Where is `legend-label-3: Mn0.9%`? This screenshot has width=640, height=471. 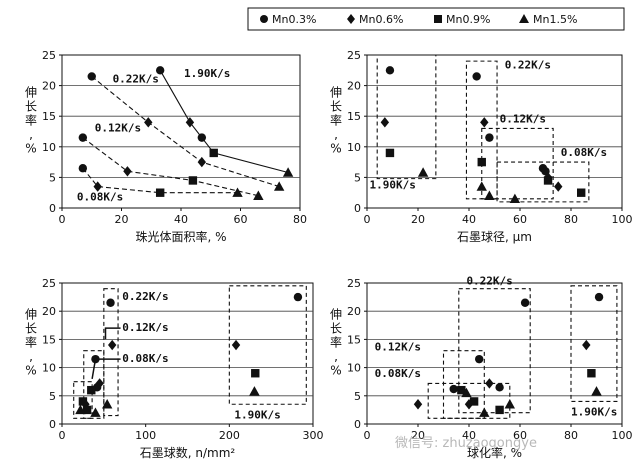
legend-label-3: Mn0.9% is located at coordinates (468, 19).